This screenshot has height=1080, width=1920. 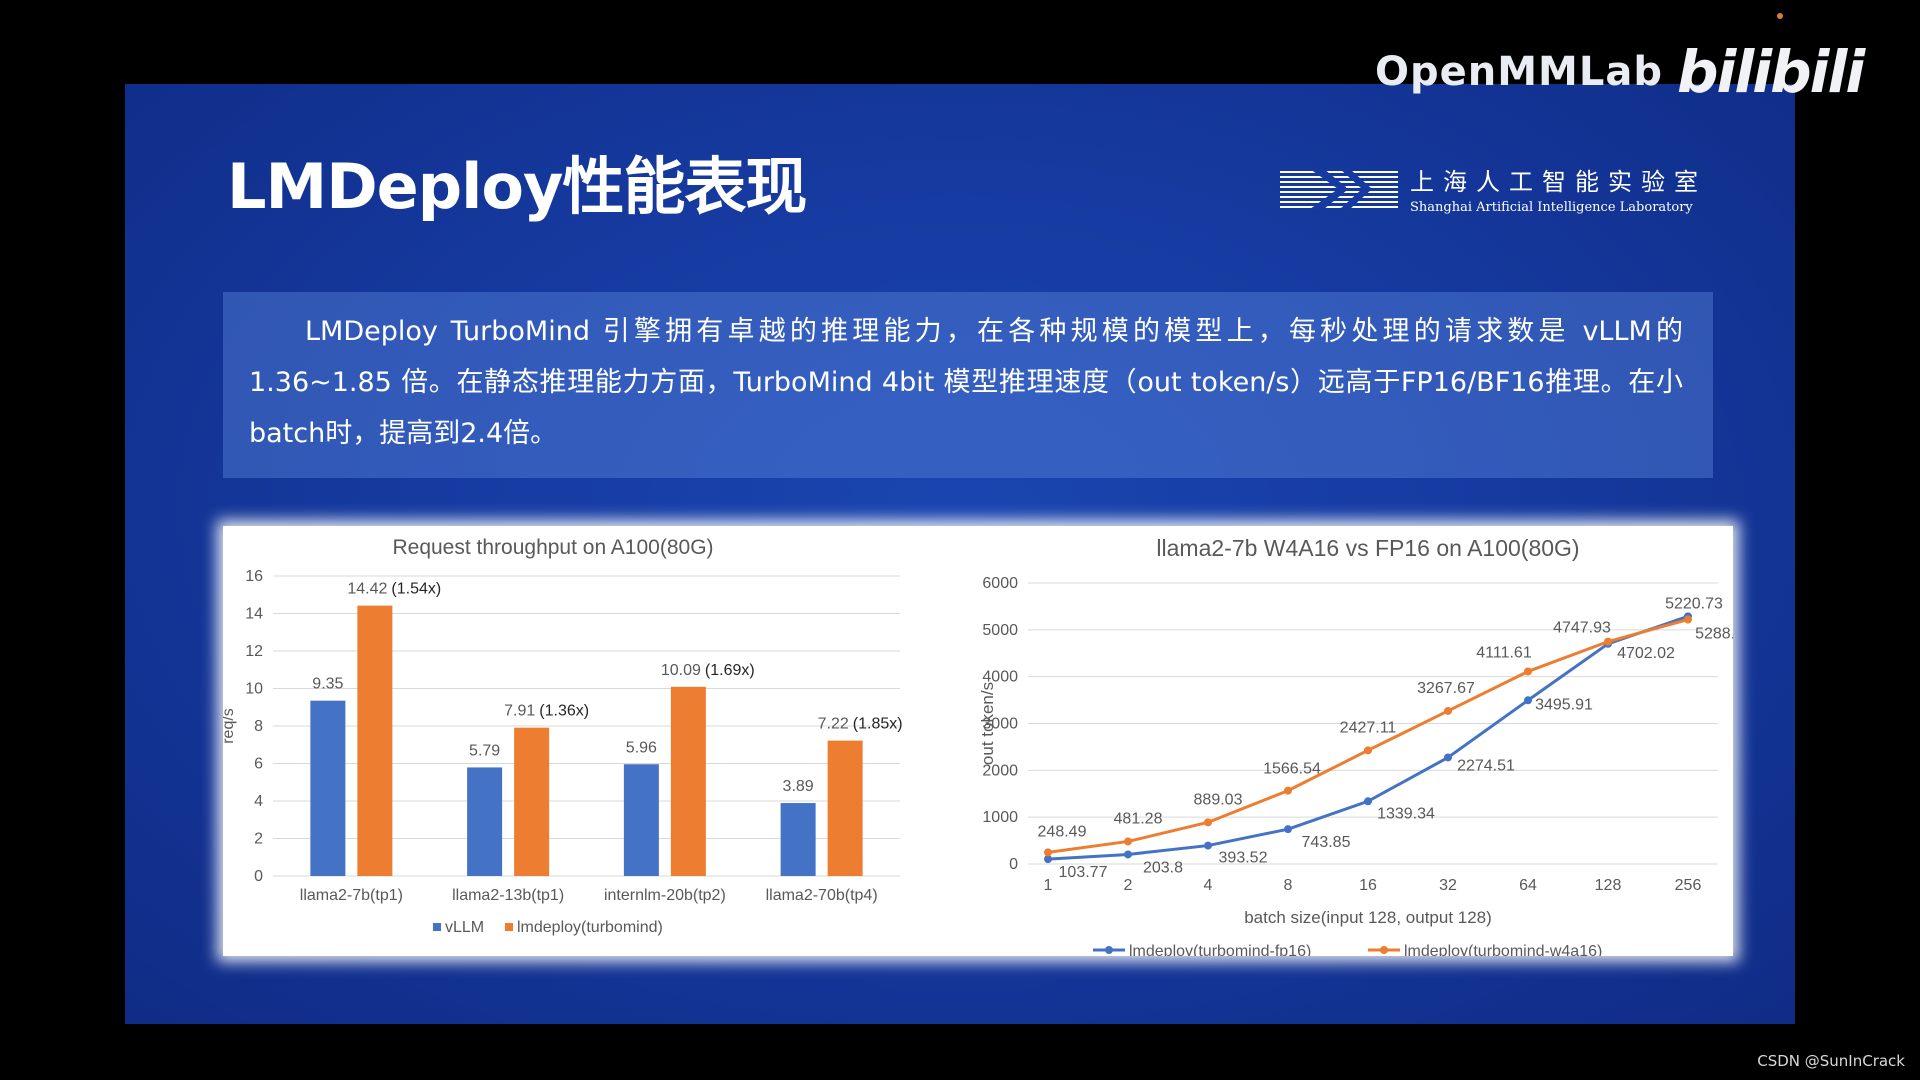 I want to click on bar-x-tick-label: llama2-13b(tp1), so click(x=508, y=895).